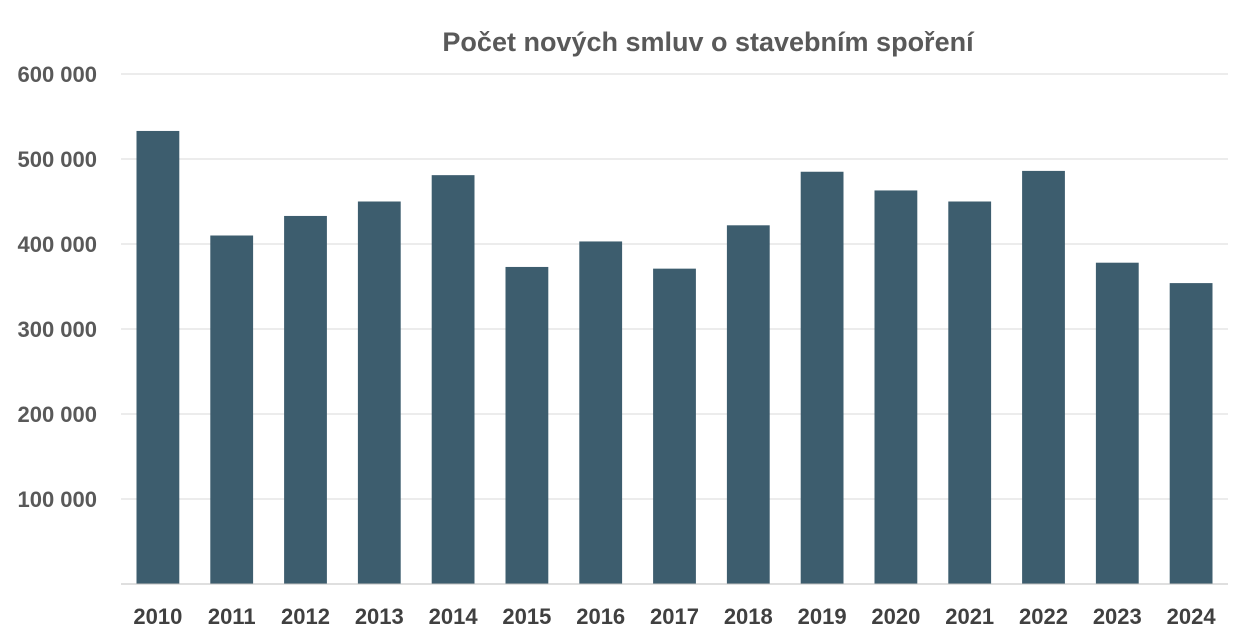  I want to click on x-tick-label: 2019, so click(822, 616).